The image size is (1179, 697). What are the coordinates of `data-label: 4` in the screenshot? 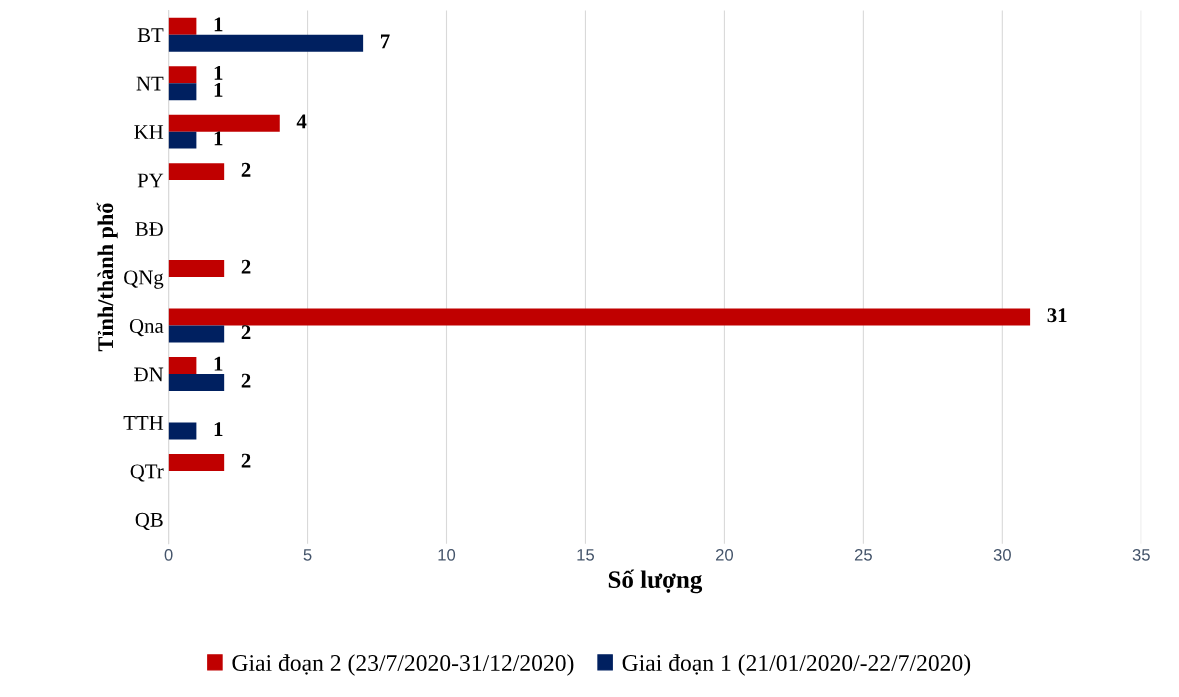 It's located at (301, 121).